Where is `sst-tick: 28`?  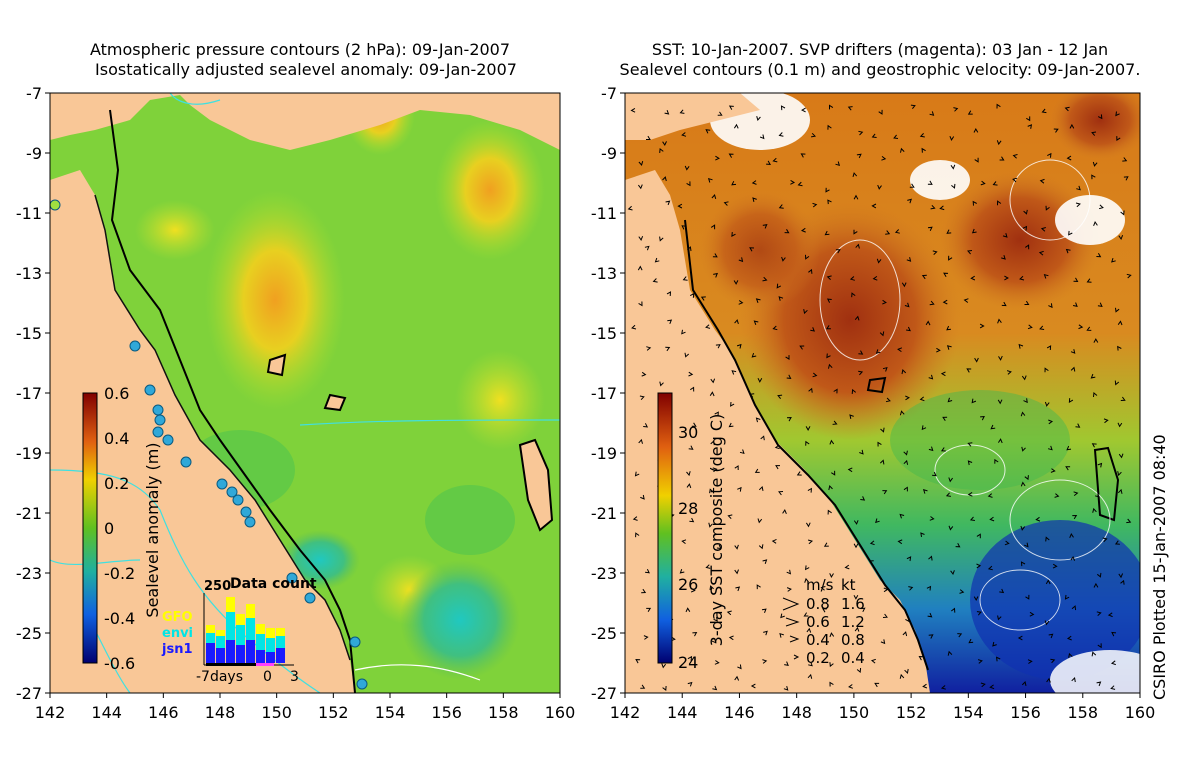
sst-tick: 28 is located at coordinates (688, 508).